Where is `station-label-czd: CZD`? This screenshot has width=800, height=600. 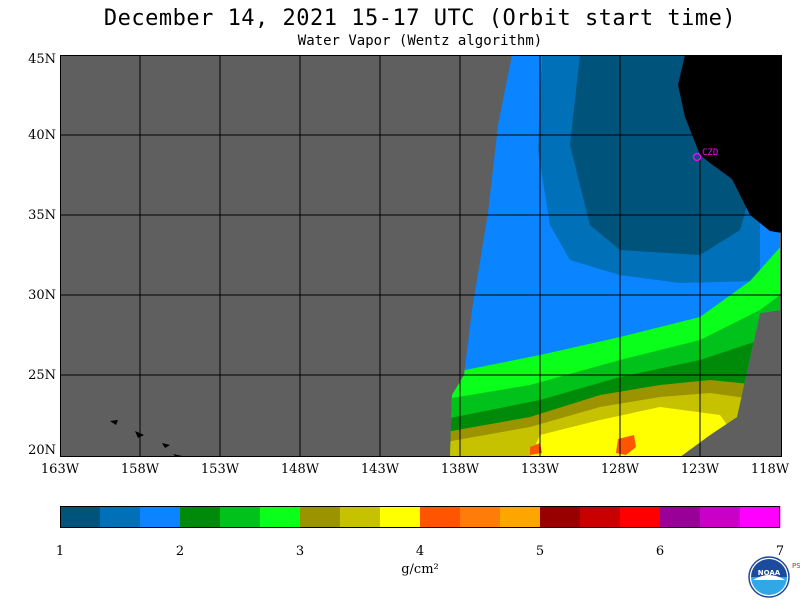
station-label-czd: CZD is located at coordinates (710, 153).